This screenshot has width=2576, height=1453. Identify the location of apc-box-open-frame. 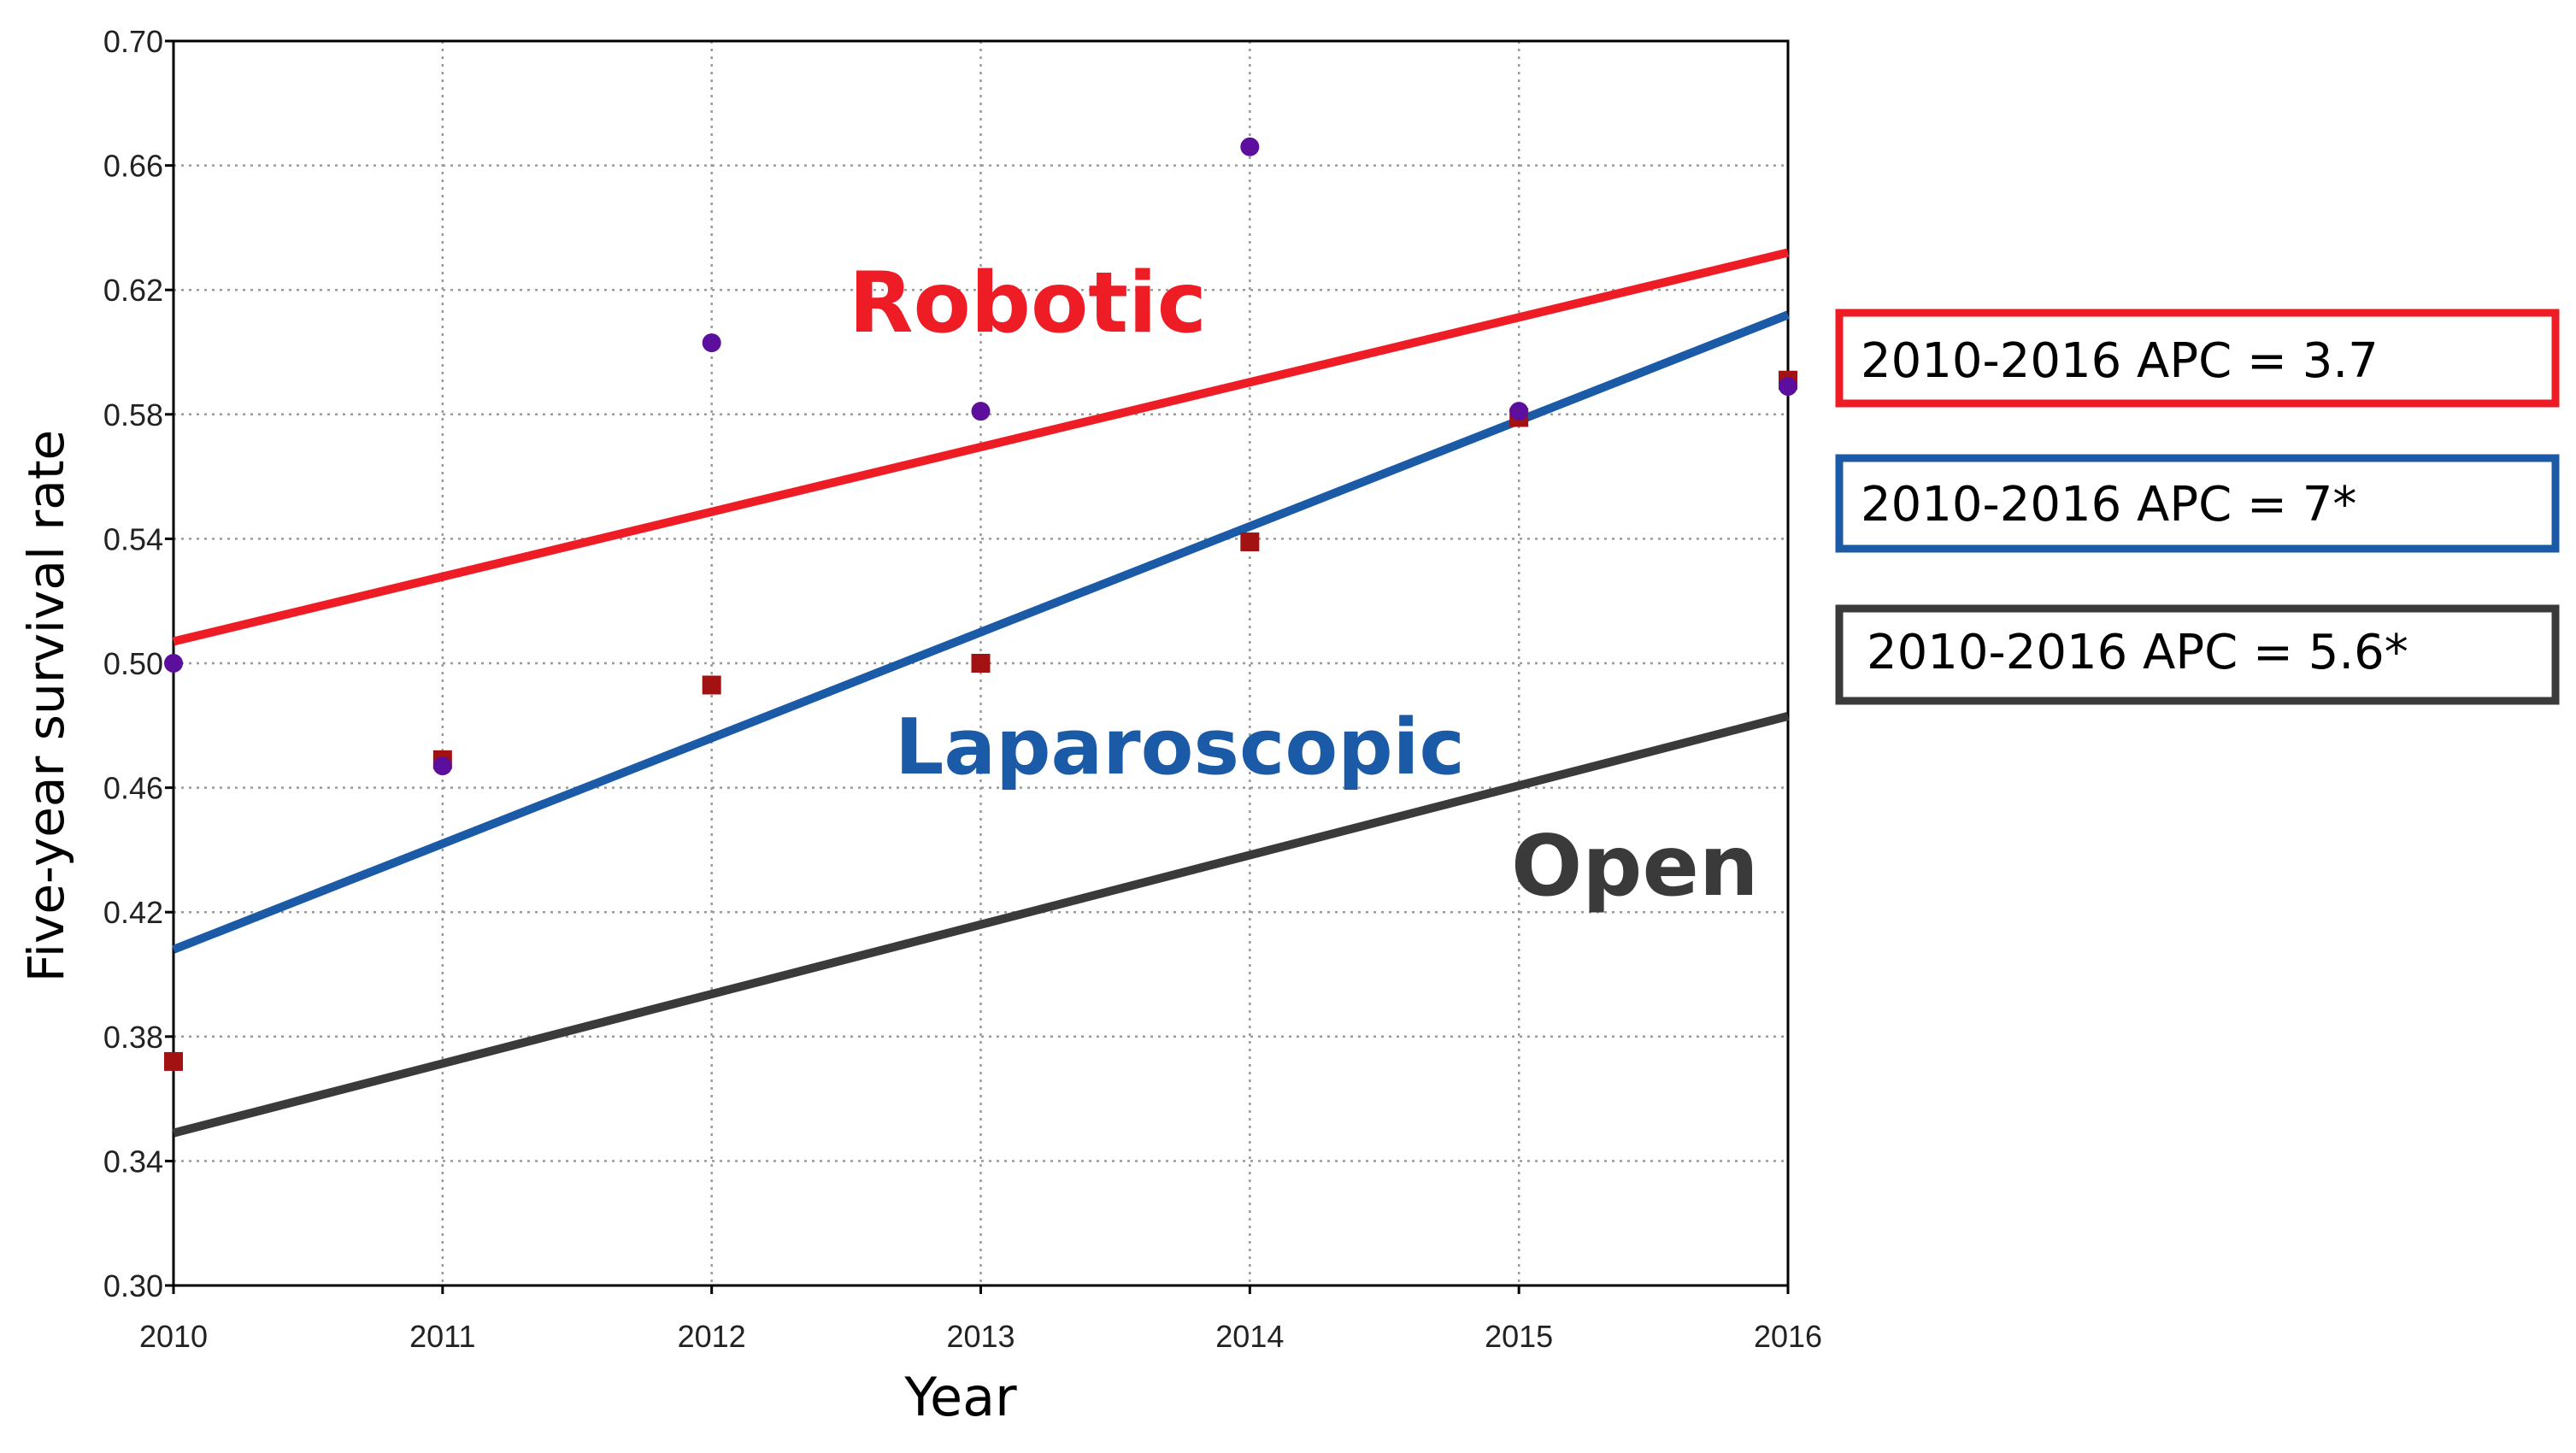
(2197, 654).